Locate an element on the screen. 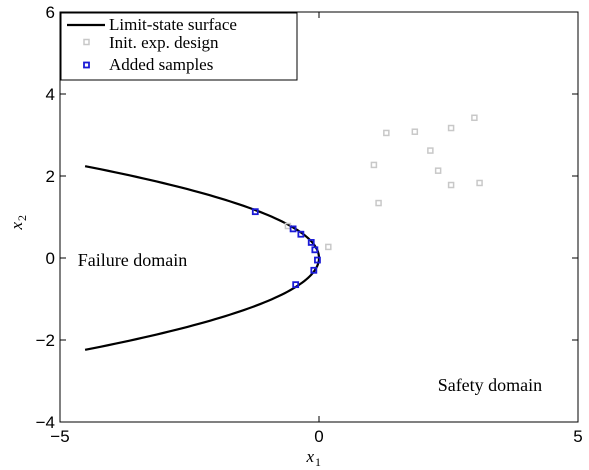 The image size is (589, 470). legend-swatch-init is located at coordinates (86, 42).